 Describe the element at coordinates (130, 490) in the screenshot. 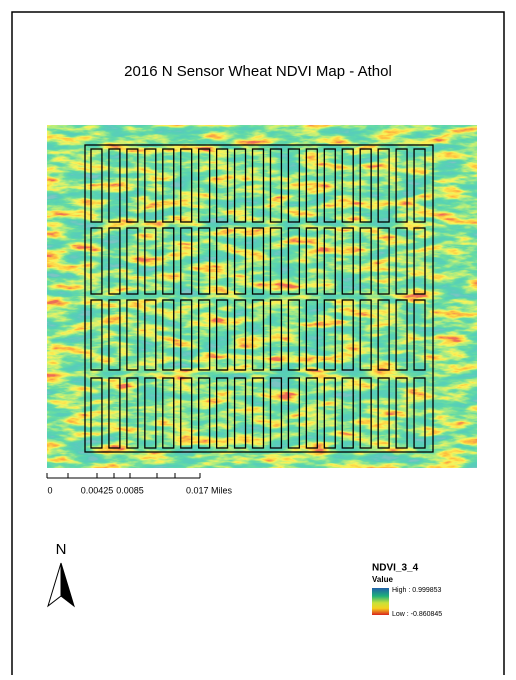

I see `scale-label: 0.0085` at that location.